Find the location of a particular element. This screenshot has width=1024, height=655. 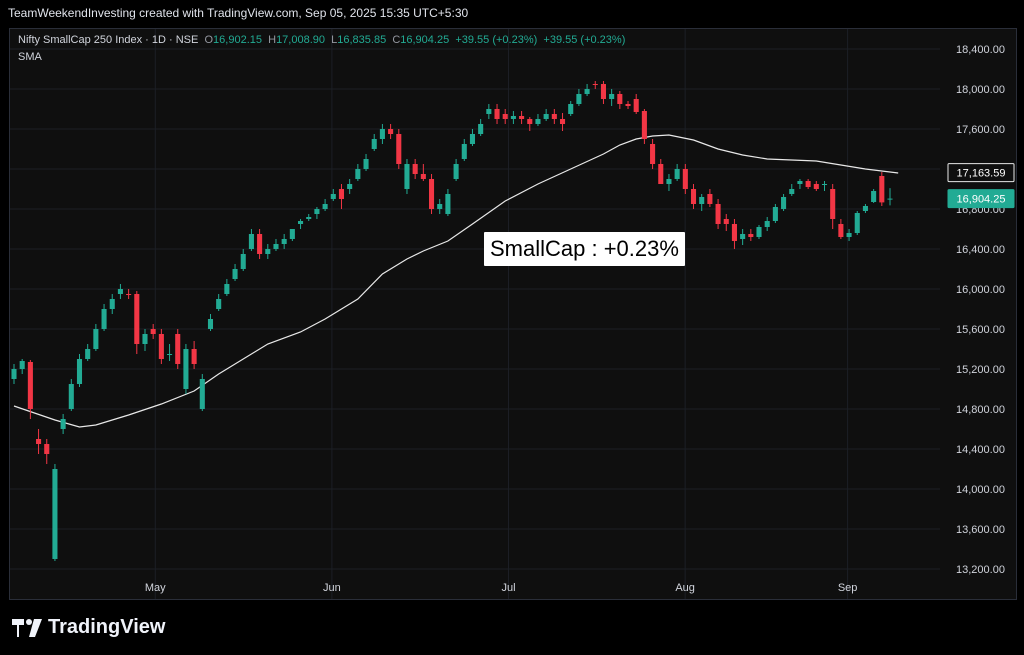

y-tick-label: 14,400.00 is located at coordinates (980, 450).